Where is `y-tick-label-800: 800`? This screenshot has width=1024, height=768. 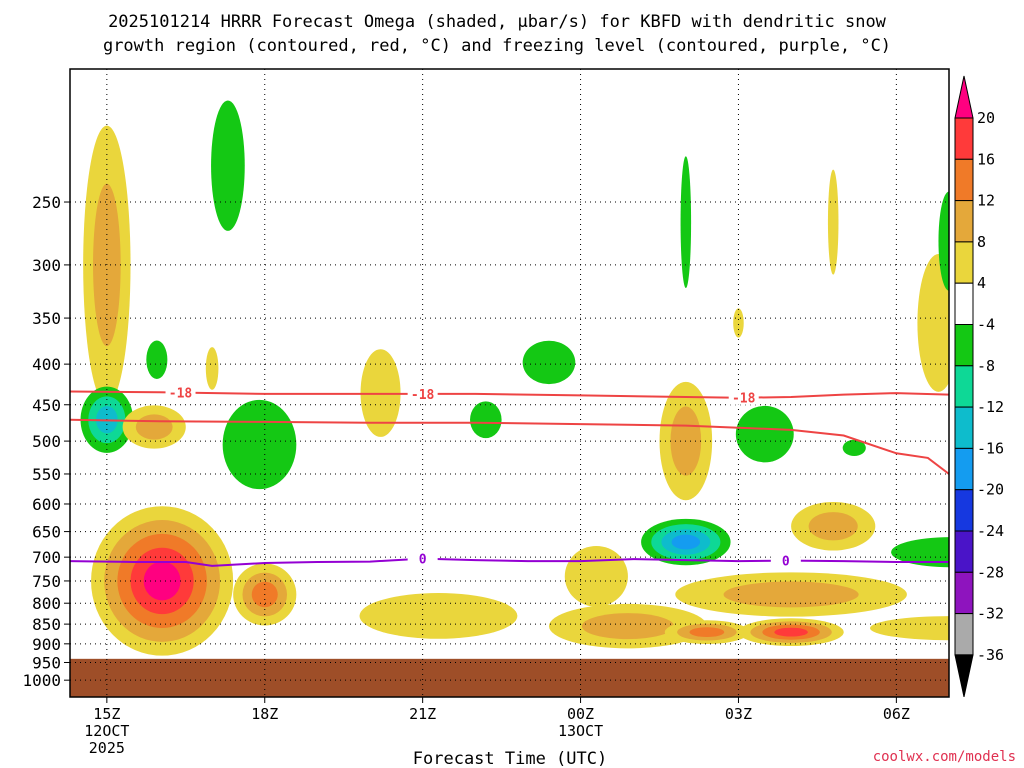 y-tick-label-800: 800 is located at coordinates (46, 603).